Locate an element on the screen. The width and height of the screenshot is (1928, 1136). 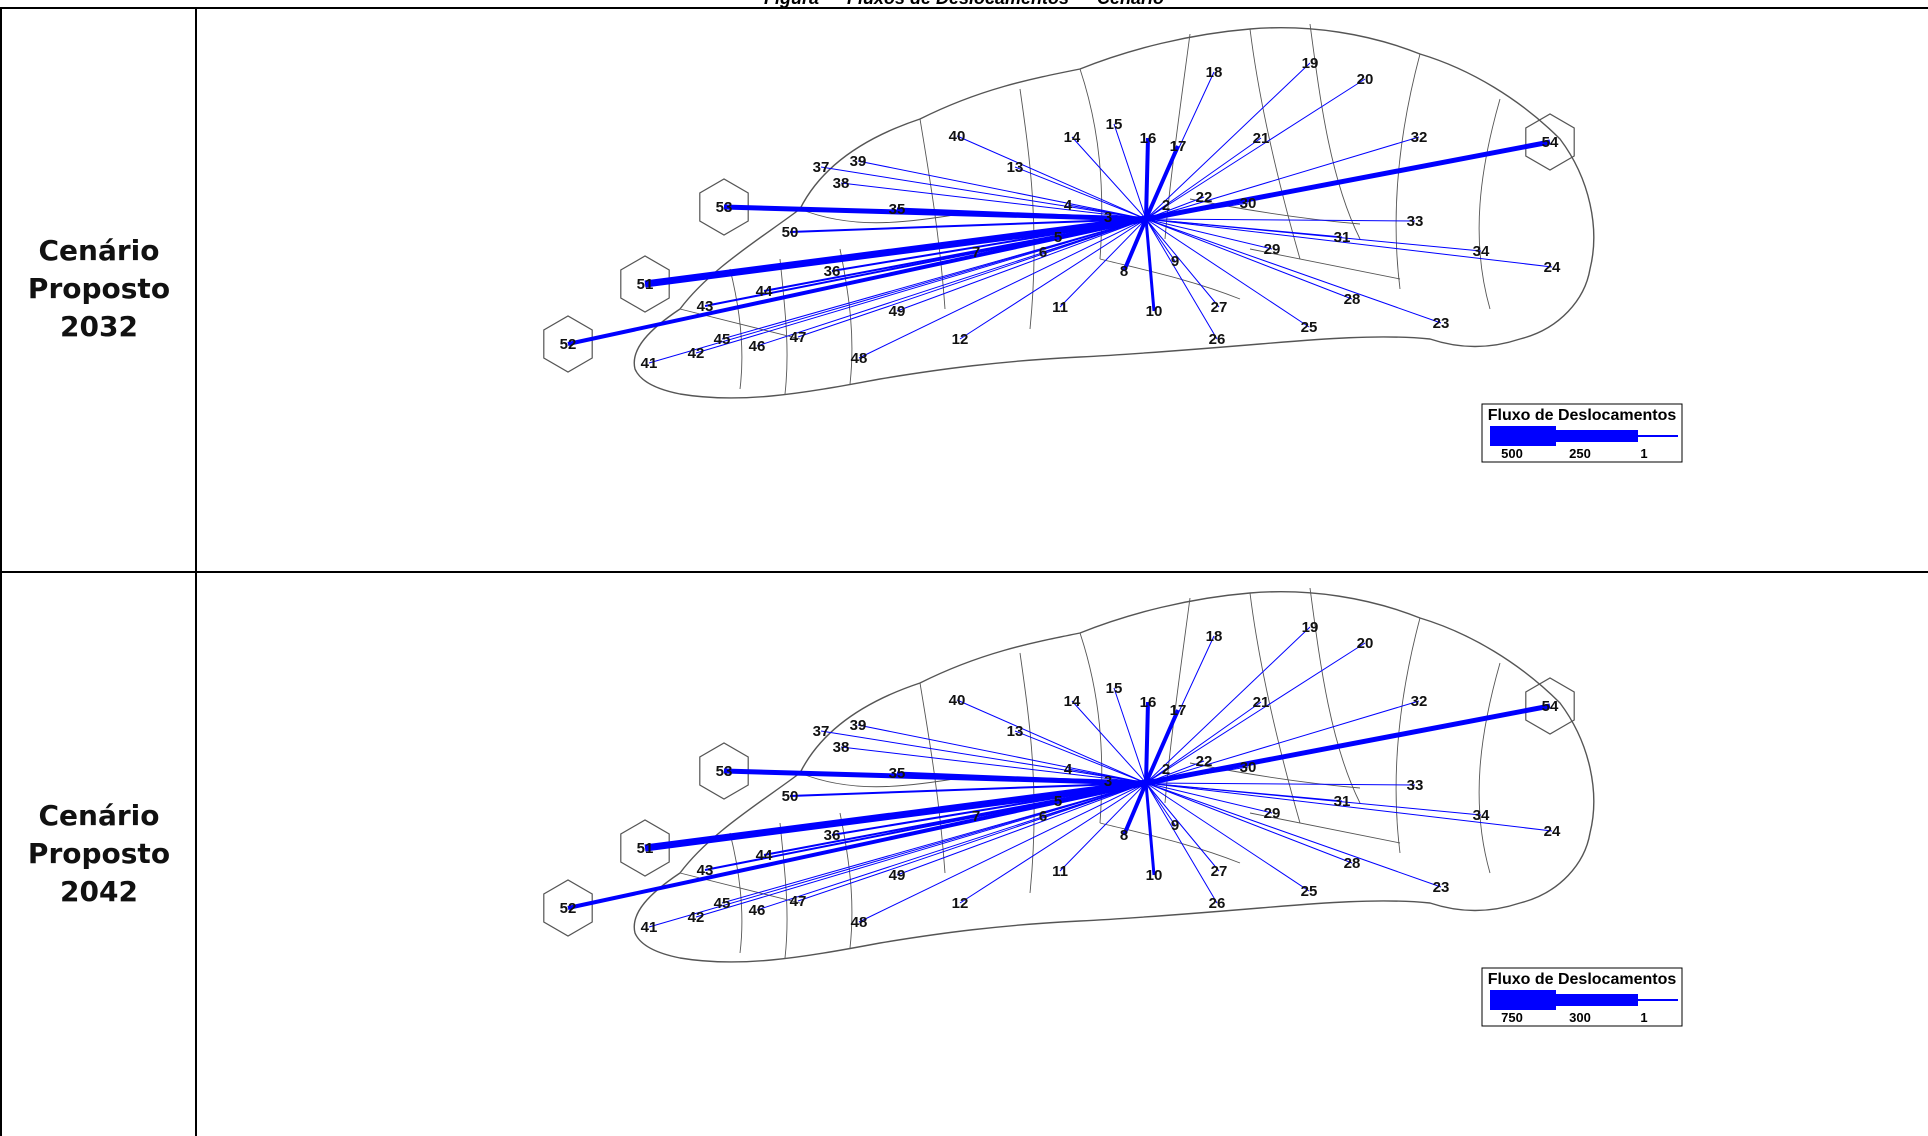
zone-label-14: 14 is located at coordinates (1072, 137).